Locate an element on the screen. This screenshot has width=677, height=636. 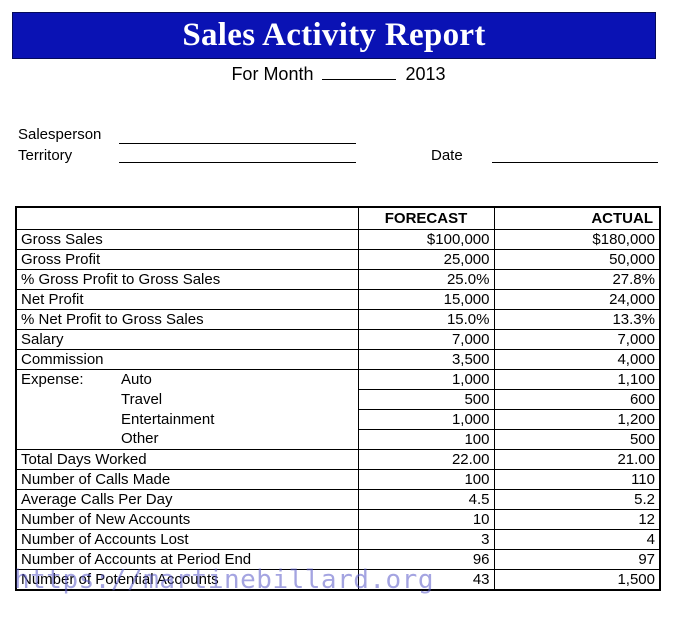
report-title: Sales Activity Report is located at coordinates (334, 35).